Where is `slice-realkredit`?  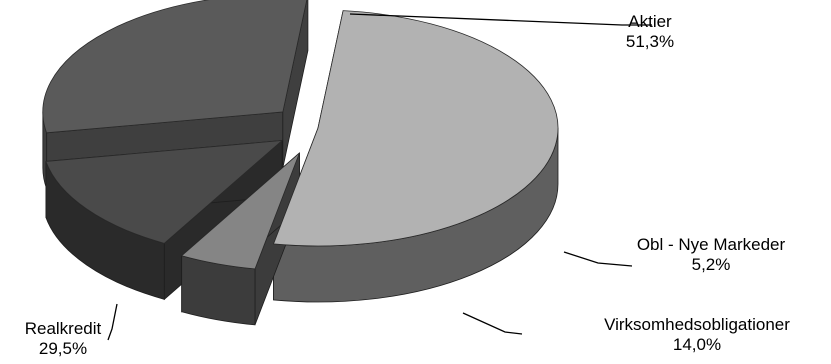
slice-realkredit is located at coordinates (175, 67).